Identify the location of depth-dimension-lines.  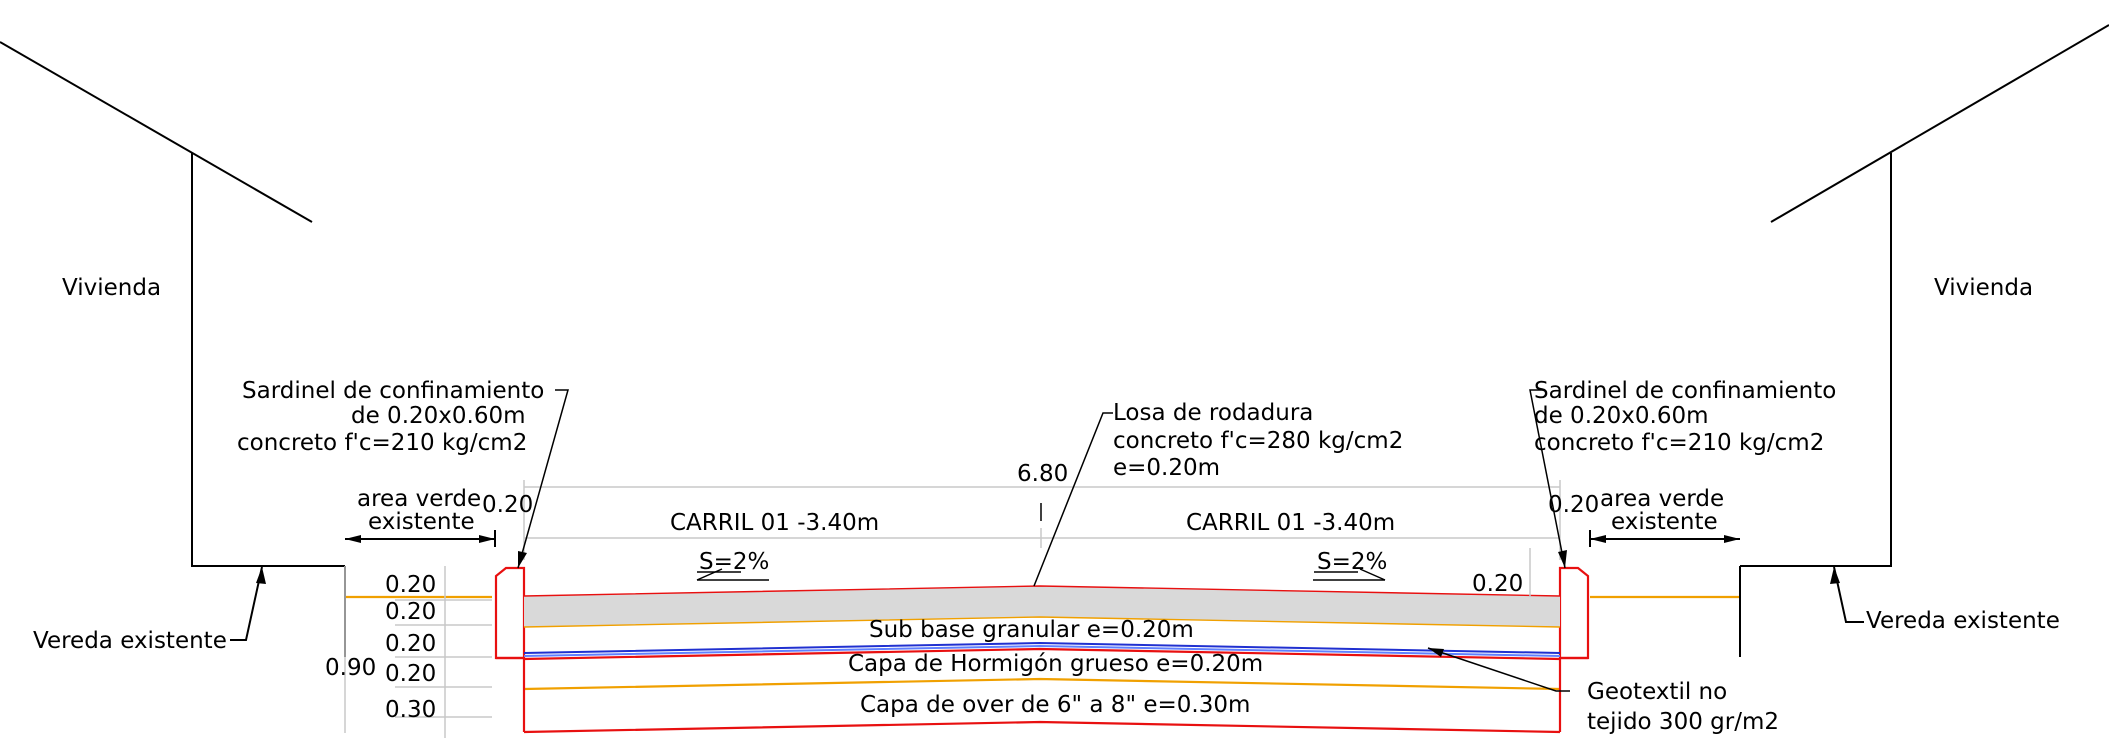
(937, 643).